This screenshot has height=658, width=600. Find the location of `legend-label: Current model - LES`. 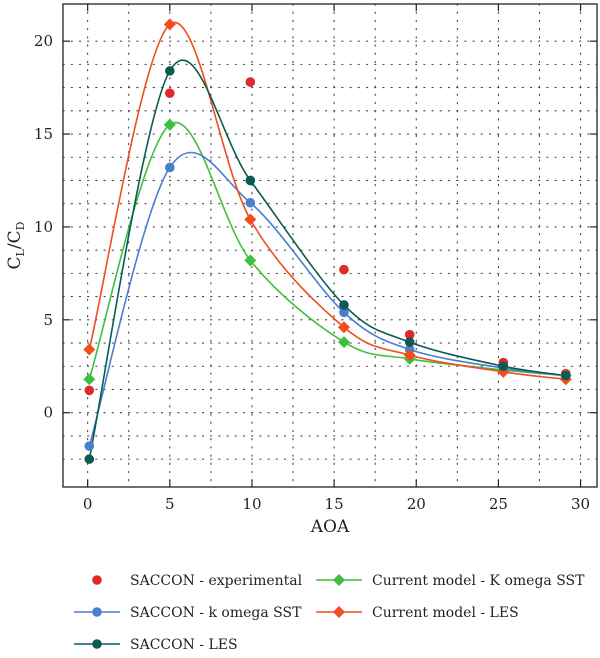

legend-label: Current model - LES is located at coordinates (445, 613).